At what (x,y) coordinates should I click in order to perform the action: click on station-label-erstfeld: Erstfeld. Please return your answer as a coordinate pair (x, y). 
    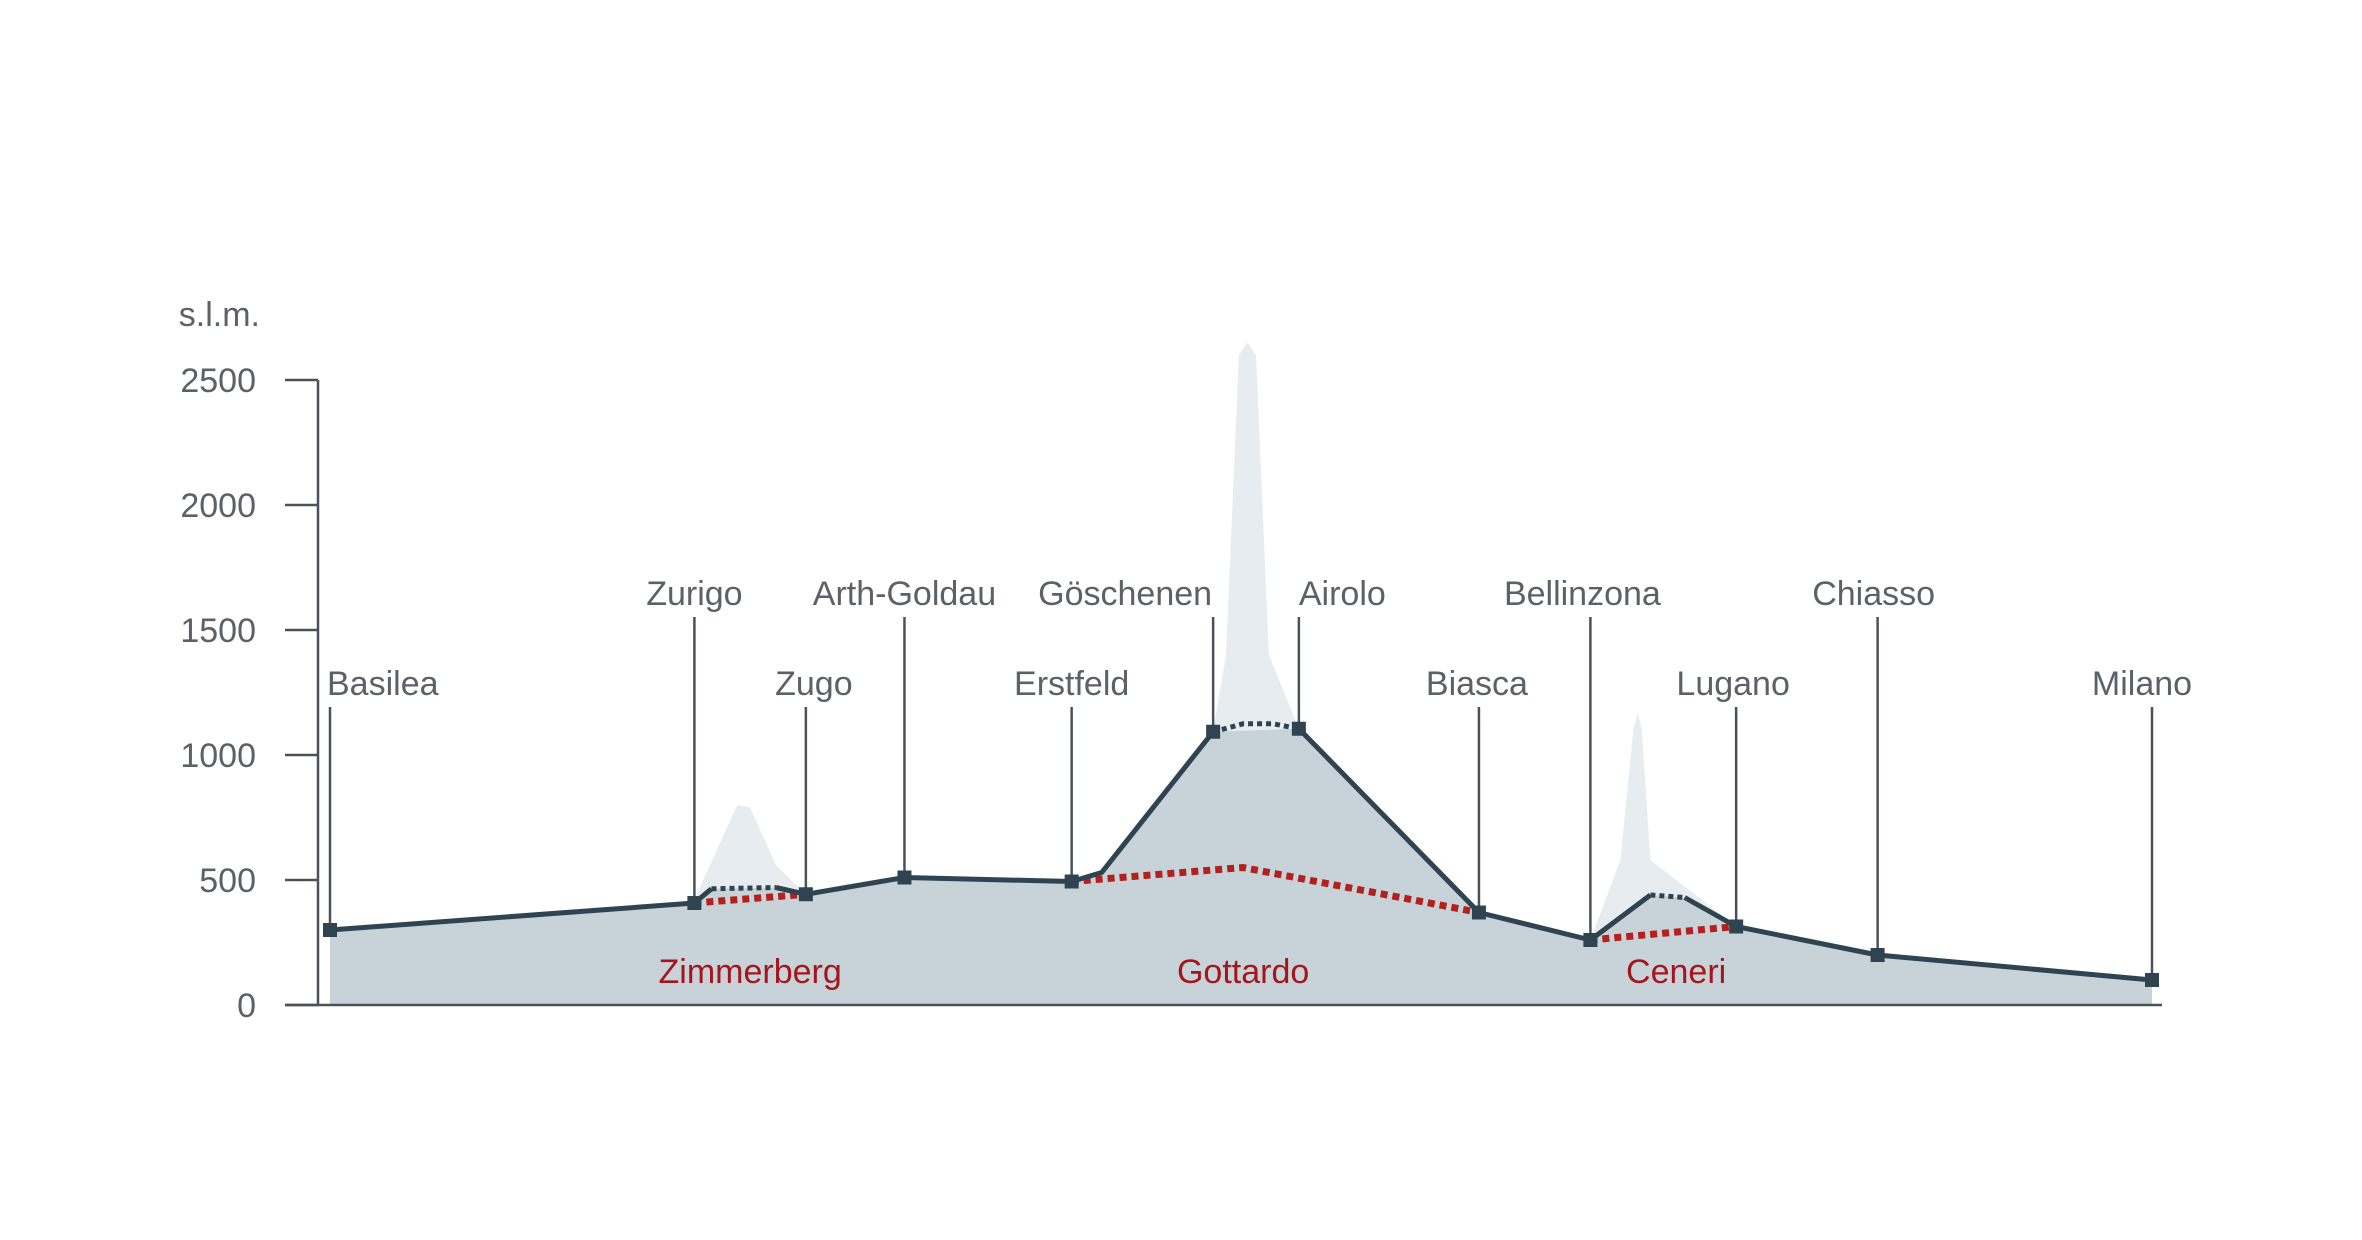
    Looking at the image, I should click on (1071, 684).